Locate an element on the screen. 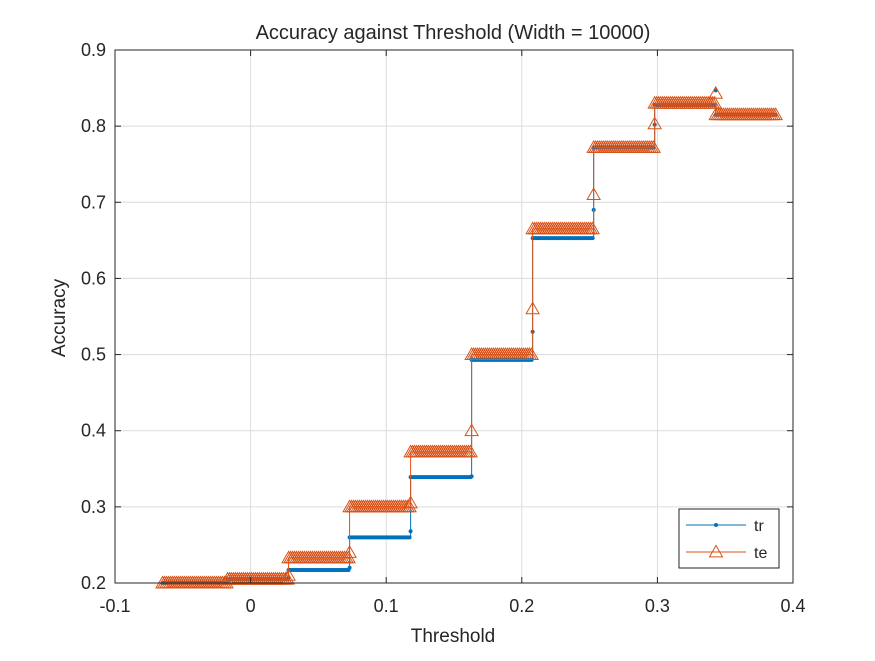  y-tick-label: 0.3 is located at coordinates (93, 507).